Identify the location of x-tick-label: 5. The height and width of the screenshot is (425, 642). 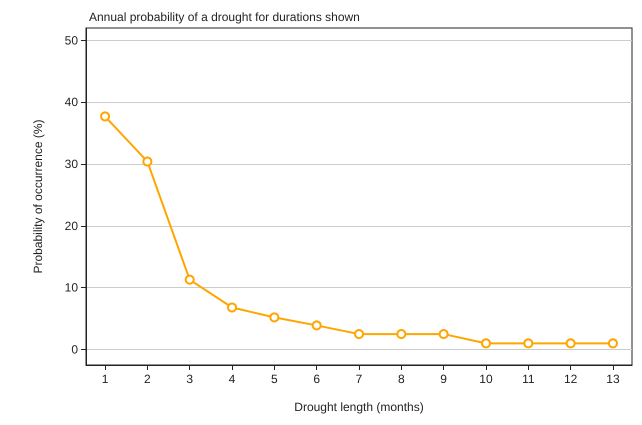
(274, 379).